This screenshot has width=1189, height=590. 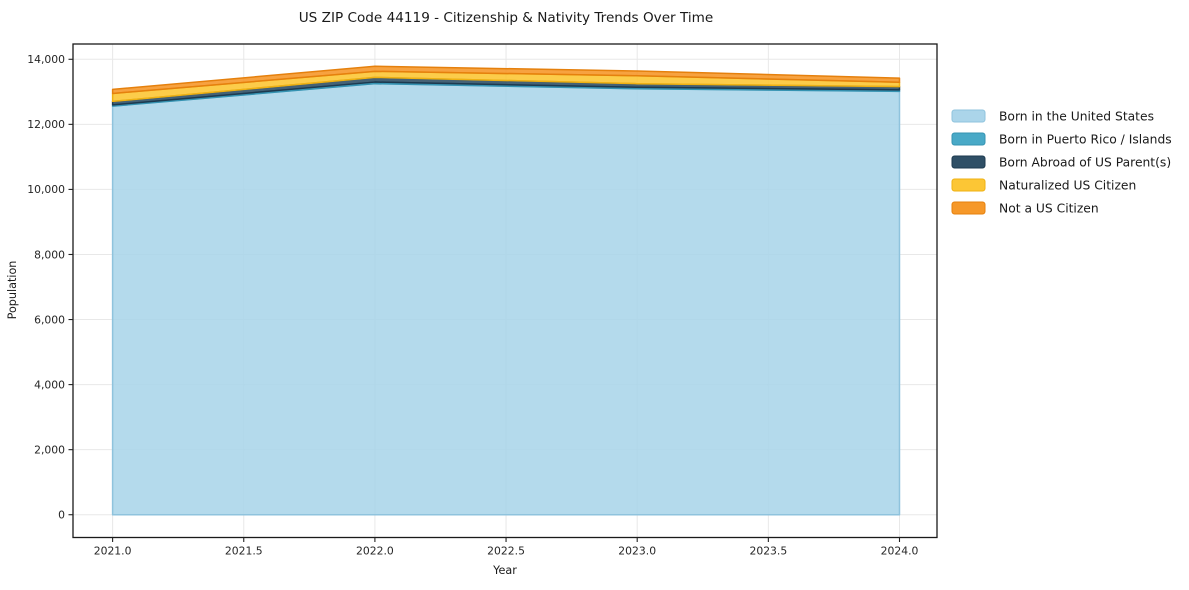 I want to click on legend-item: Born in Puerto Rico / Islands, so click(x=1061, y=139).